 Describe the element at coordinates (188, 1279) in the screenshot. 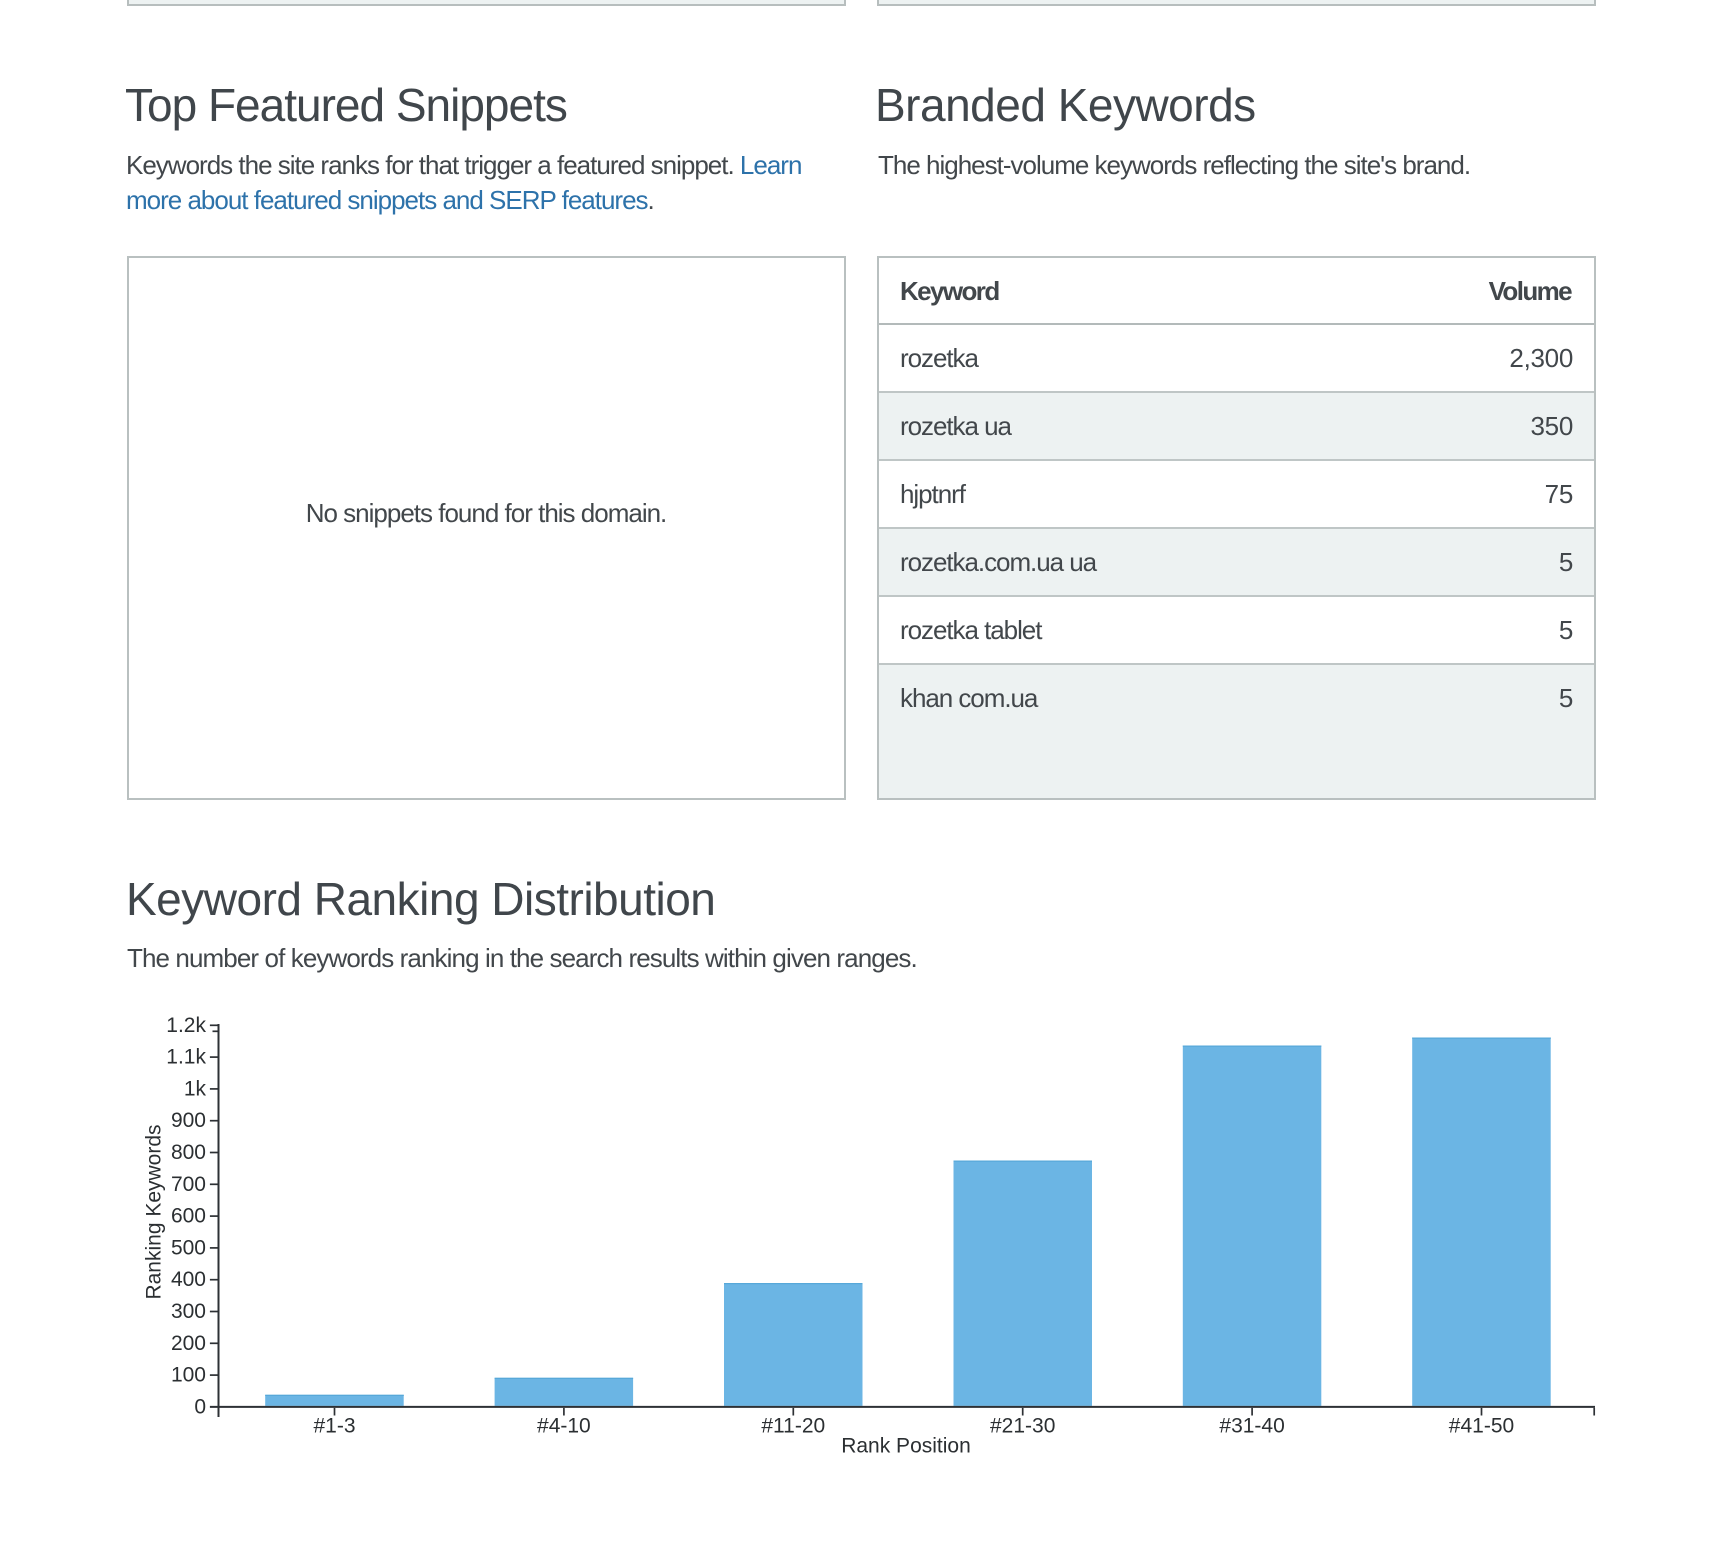

I see `svg-text: 400` at that location.